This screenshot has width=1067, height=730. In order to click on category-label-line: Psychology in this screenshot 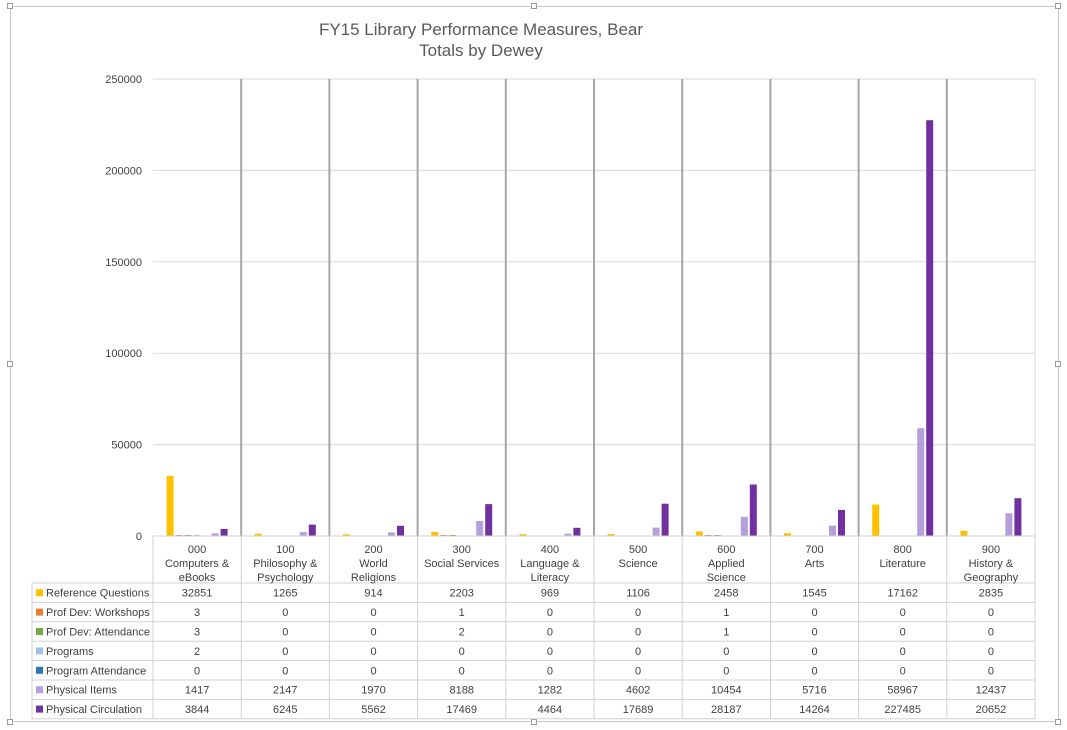, I will do `click(285, 578)`.